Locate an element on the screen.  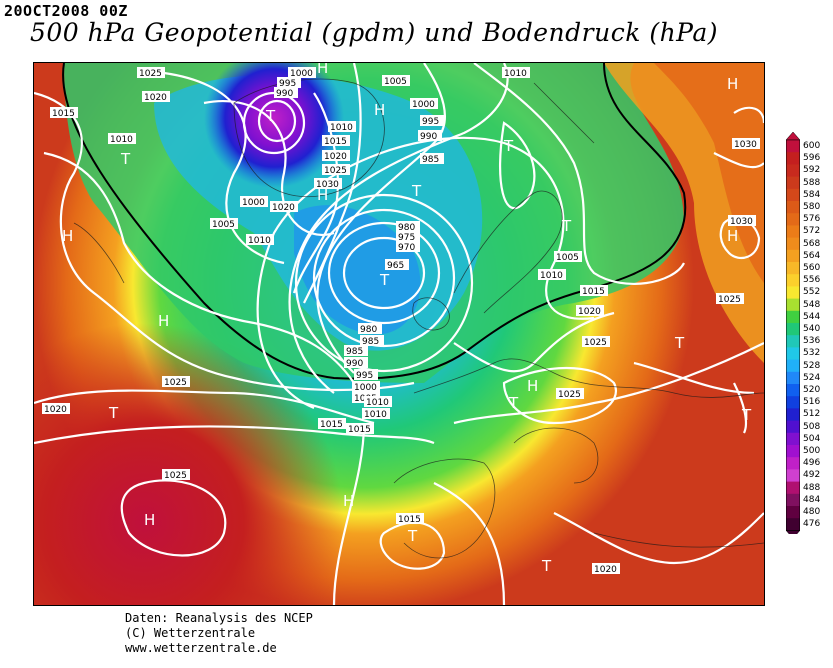
scale-label: 500 is located at coordinates (812, 451).